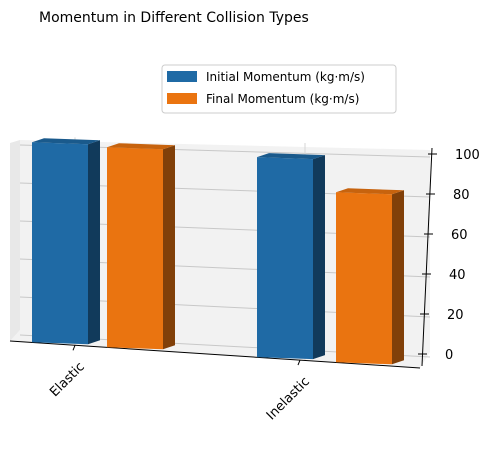 The height and width of the screenshot is (455, 489). What do you see at coordinates (467, 155) in the screenshot?
I see `z-tick-label: 100` at bounding box center [467, 155].